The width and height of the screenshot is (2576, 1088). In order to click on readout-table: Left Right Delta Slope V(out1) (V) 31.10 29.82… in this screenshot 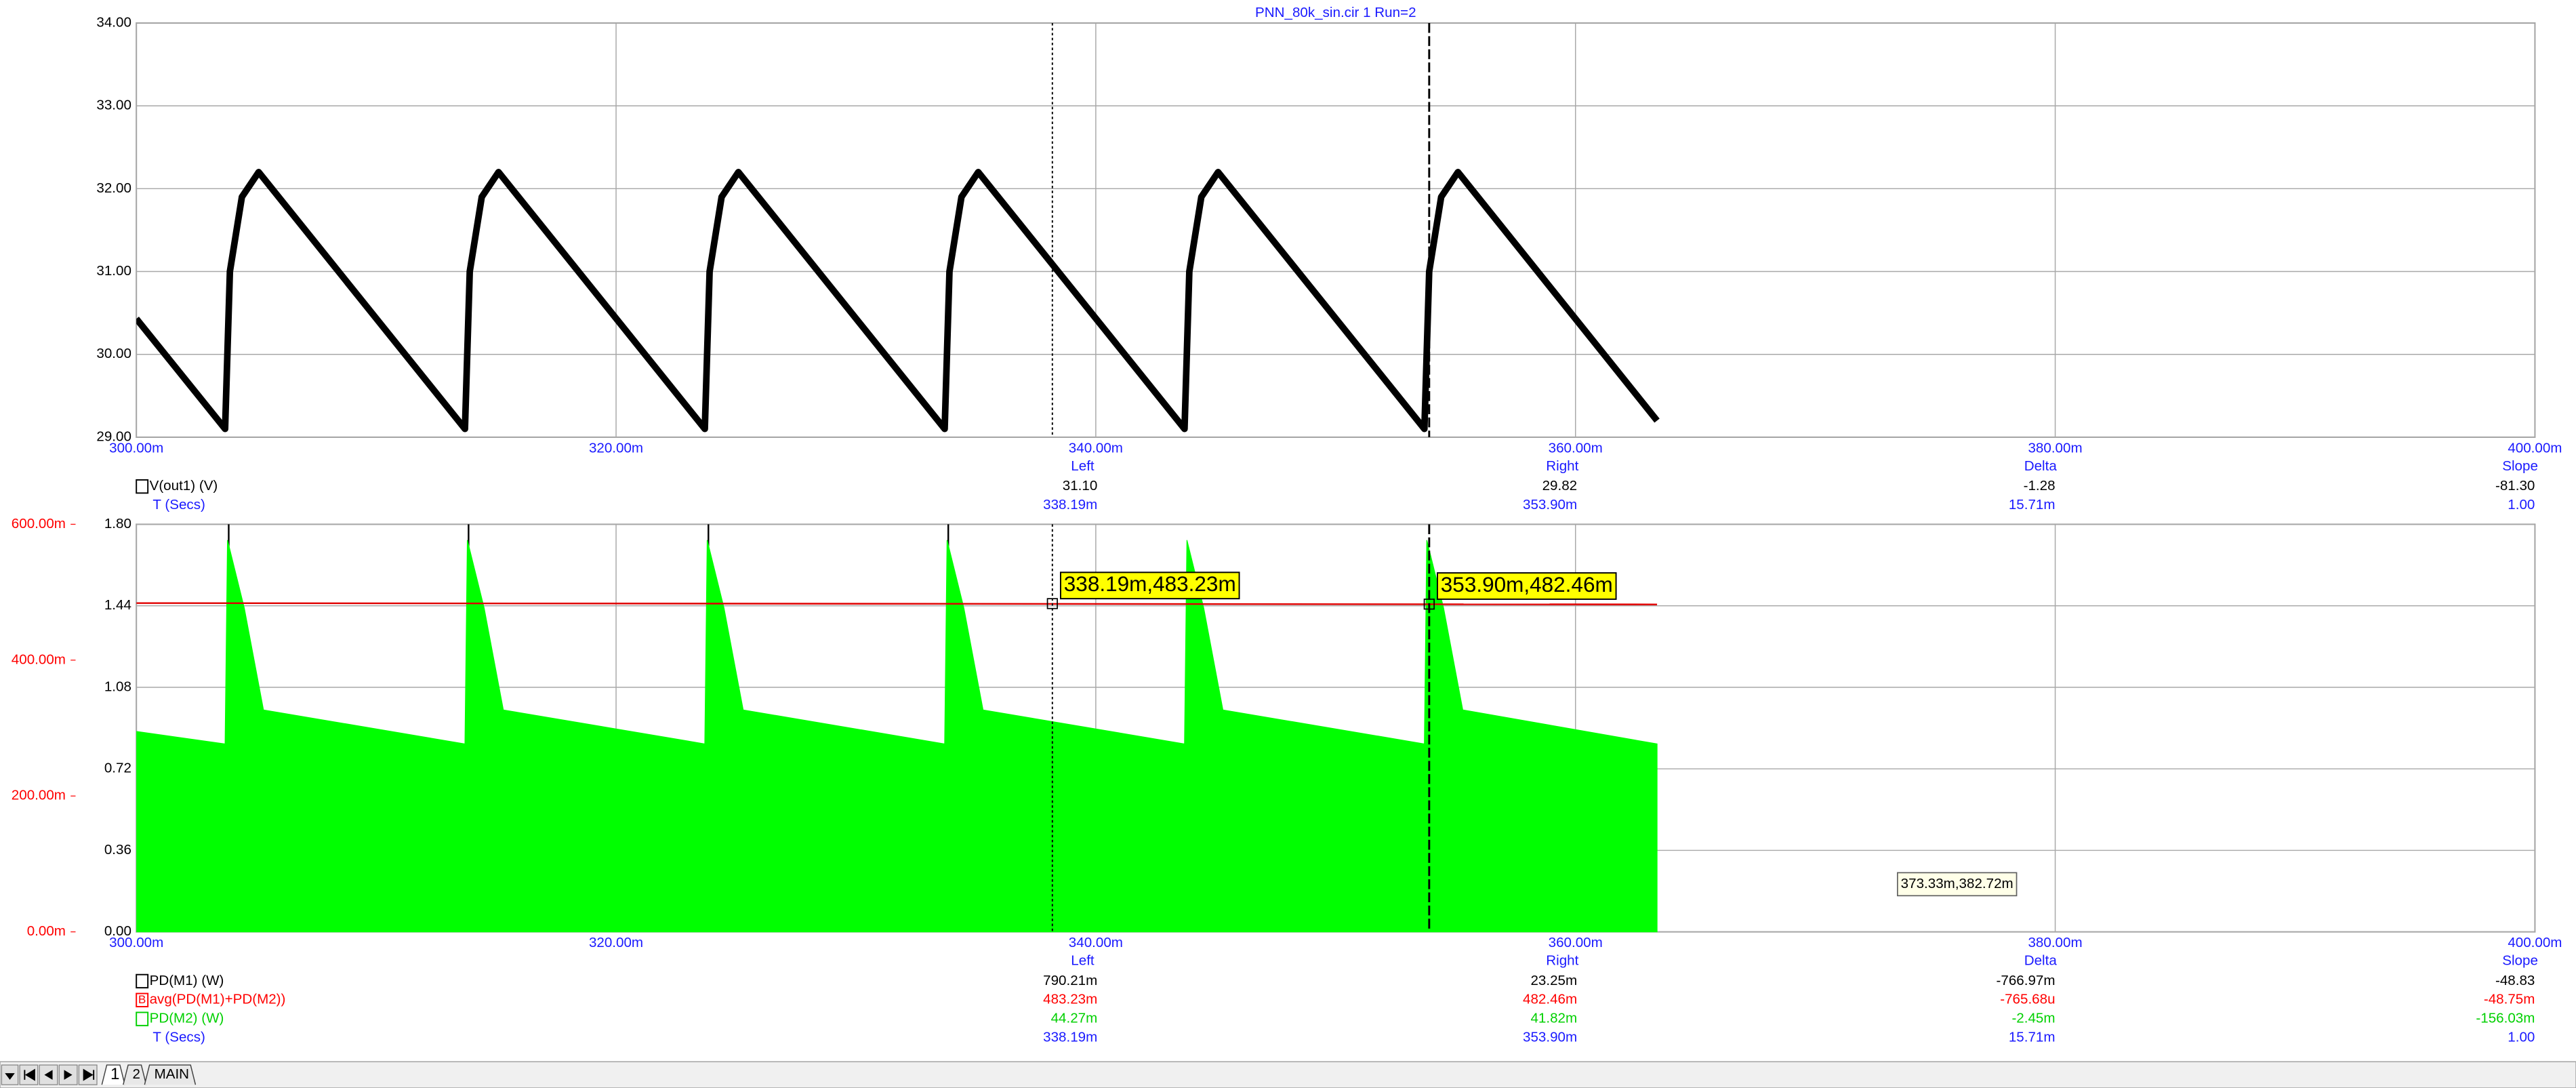, I will do `click(1337, 485)`.